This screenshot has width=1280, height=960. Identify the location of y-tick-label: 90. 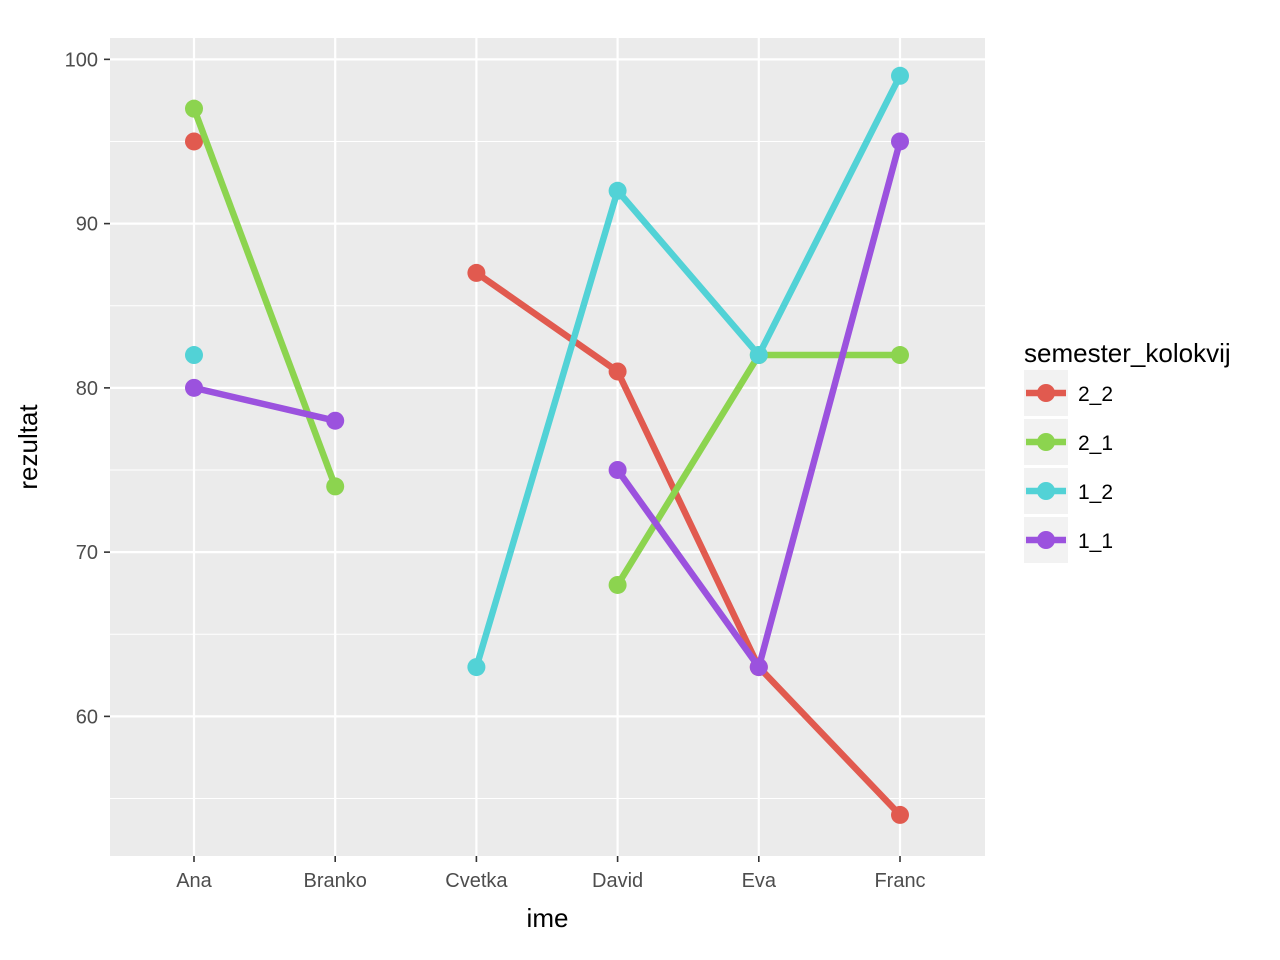
(87, 225).